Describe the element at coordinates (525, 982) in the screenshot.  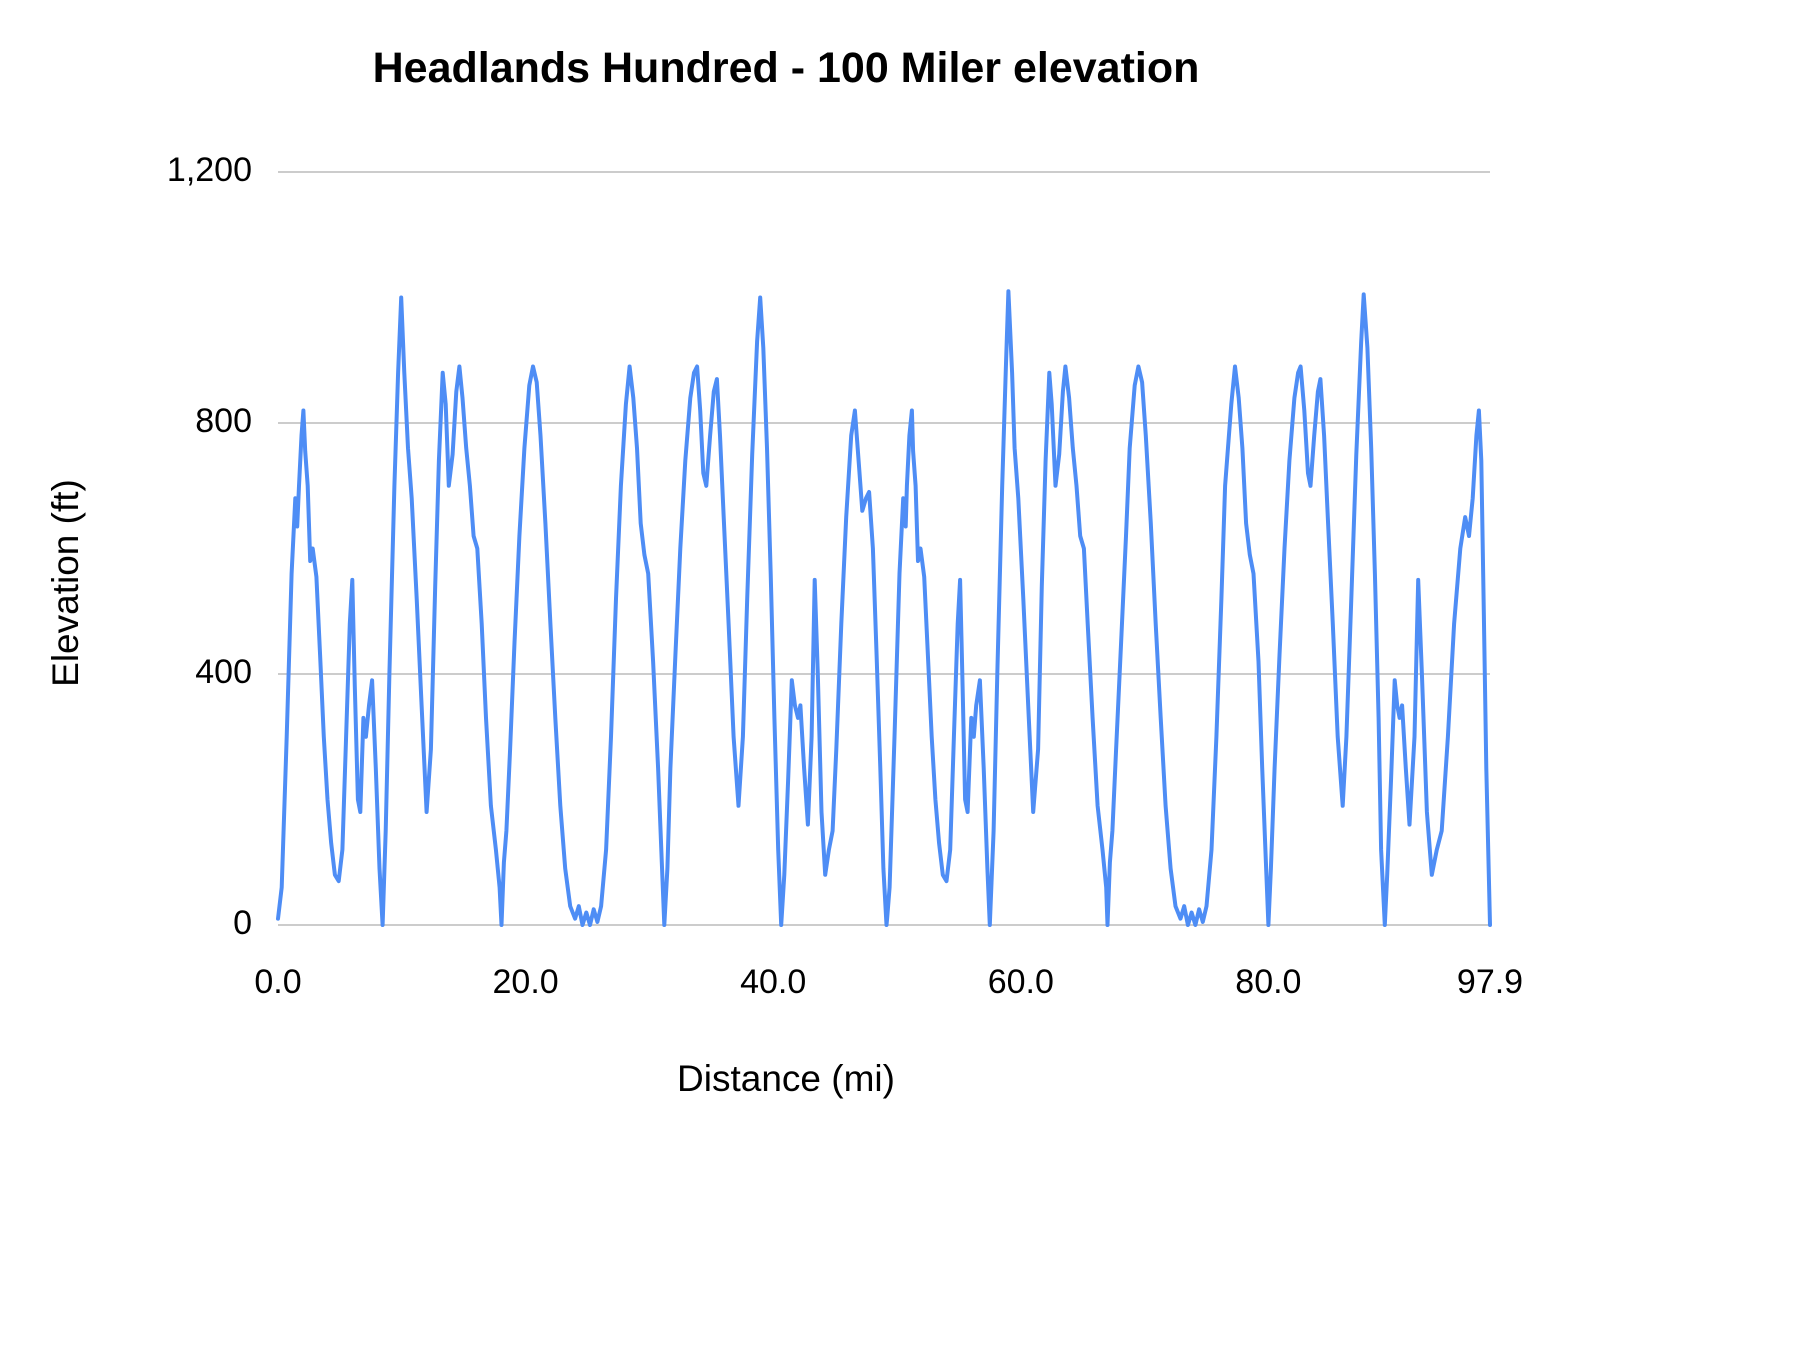
I see `x-tick-label: 20.0` at that location.